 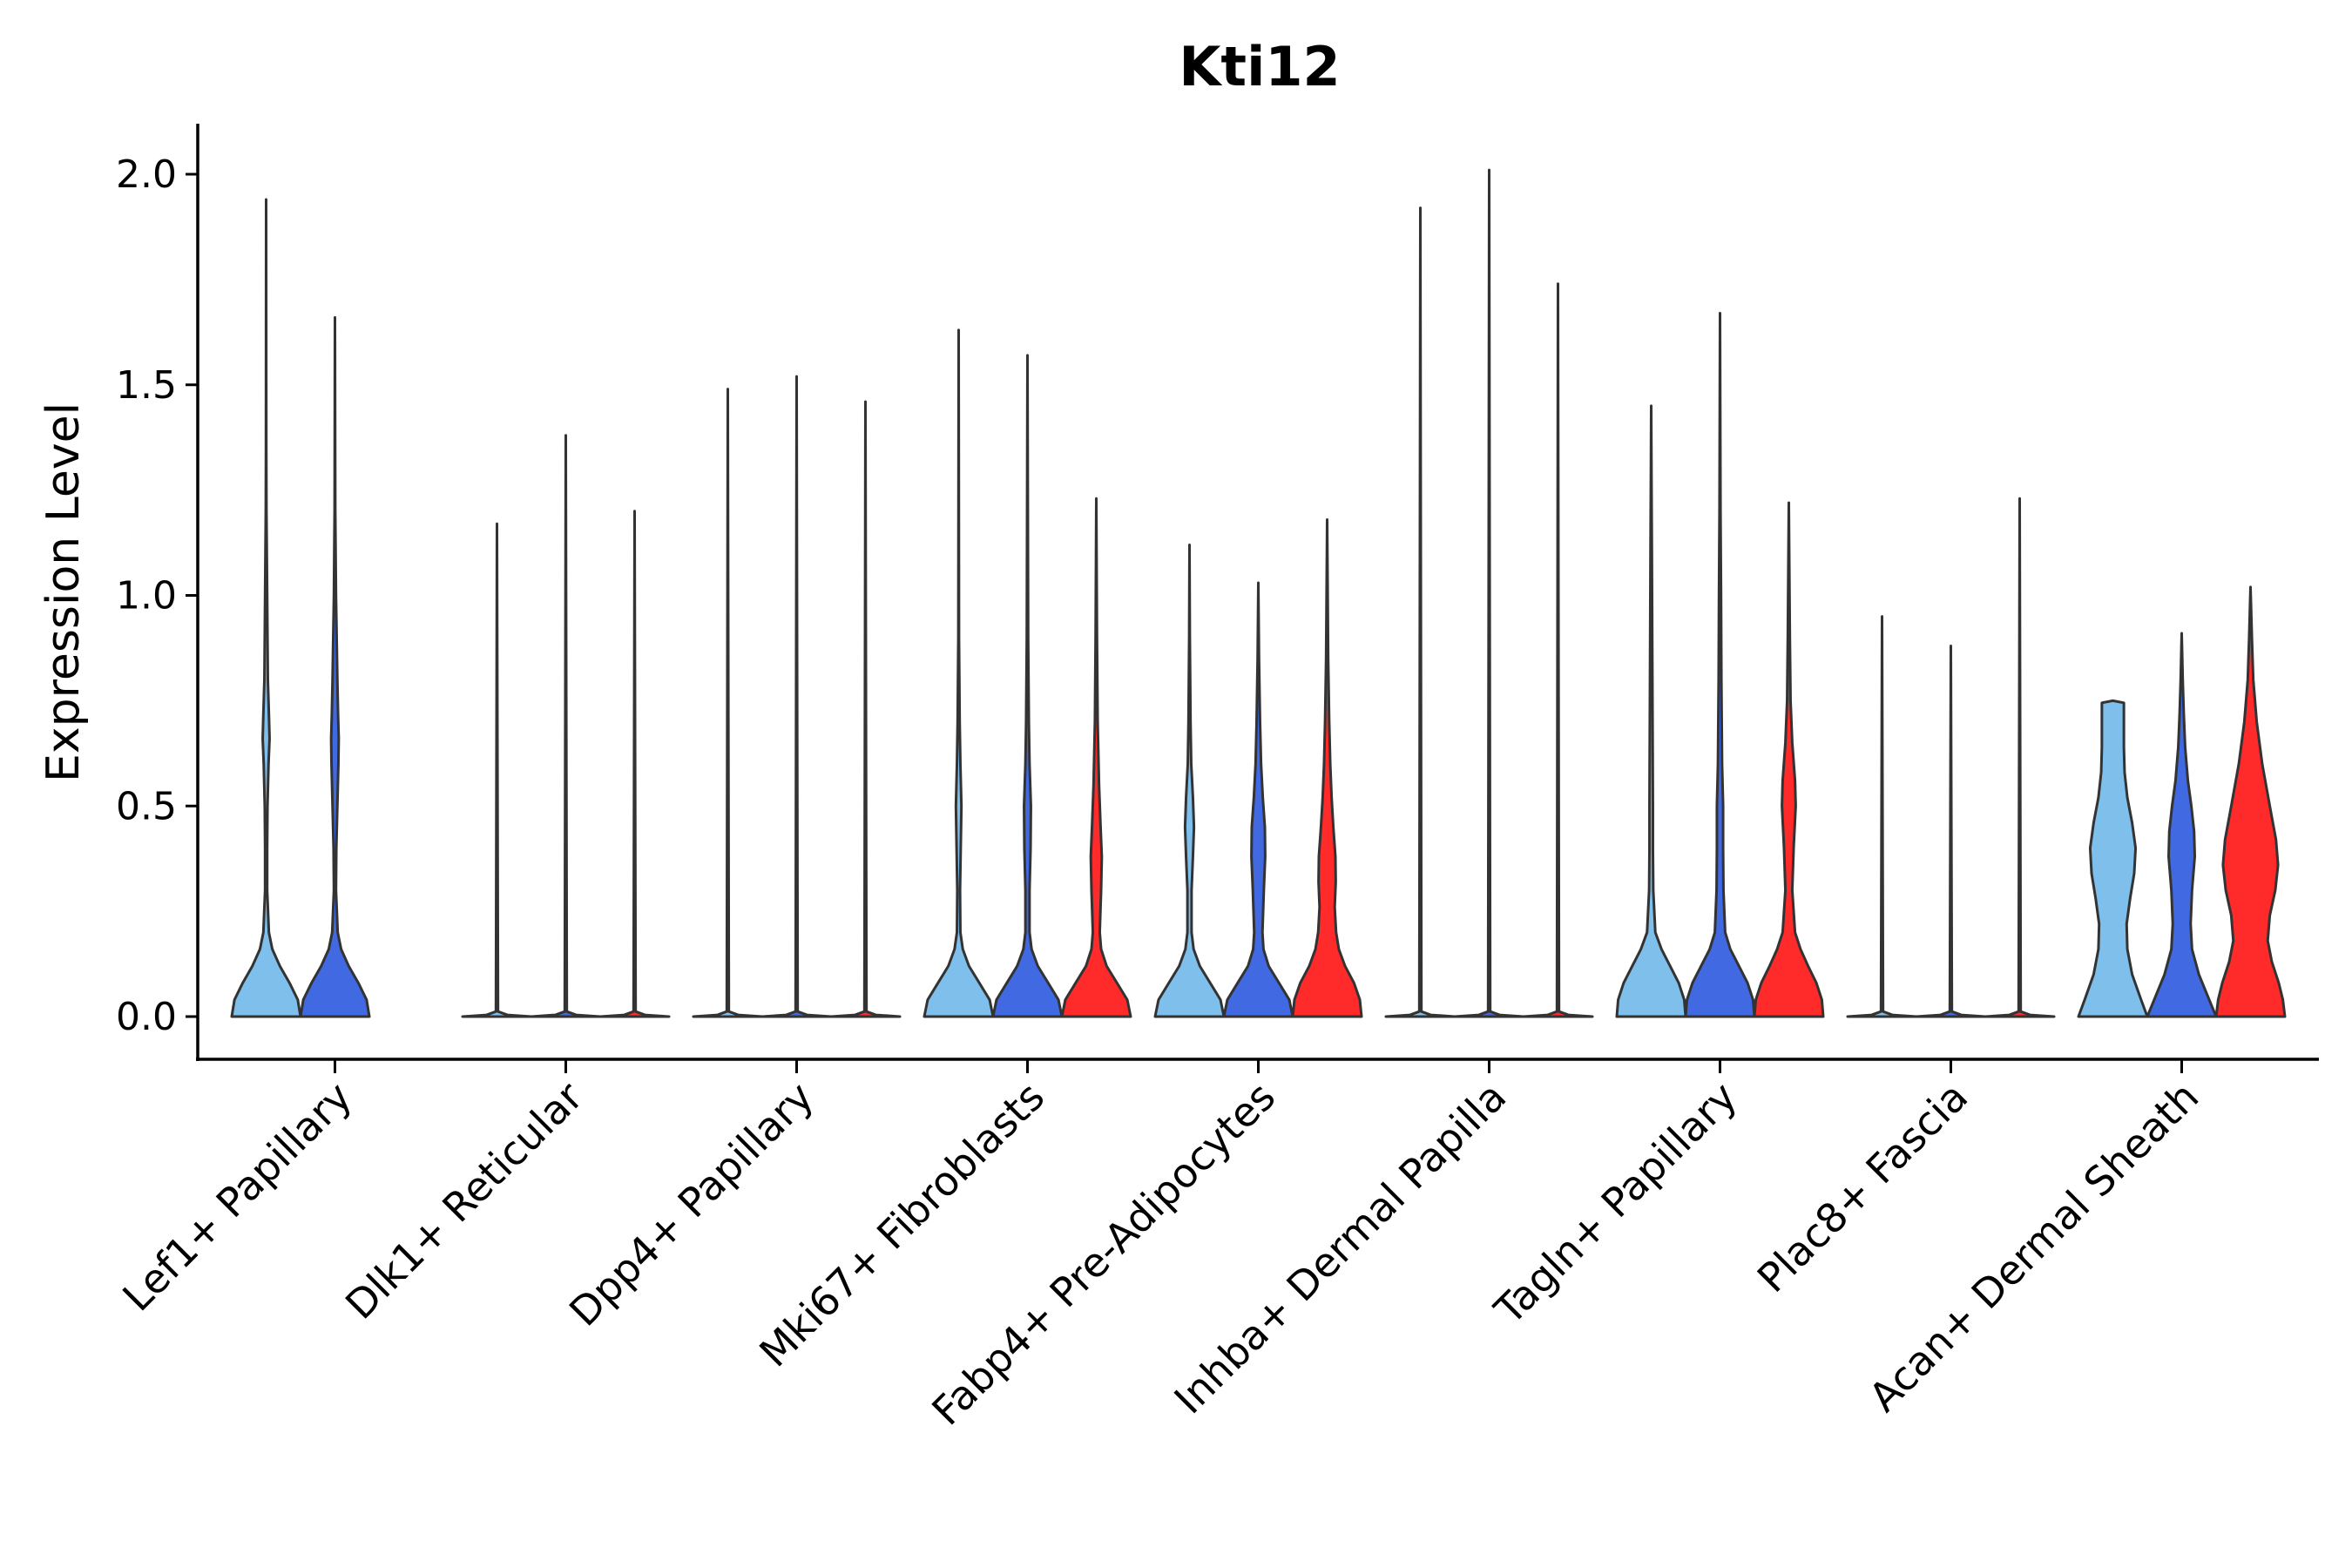 I want to click on y-tick-label: 1.5, so click(x=146, y=385).